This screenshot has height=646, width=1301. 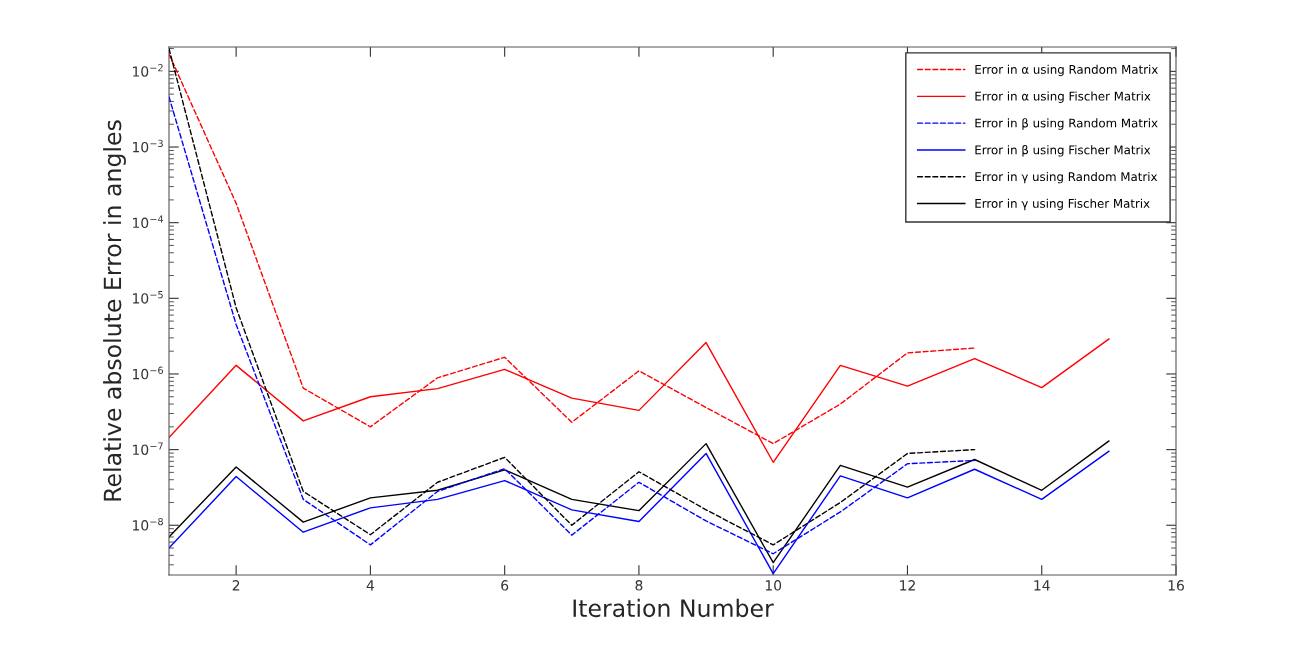 What do you see at coordinates (773, 585) in the screenshot?
I see `x-tick-label: 10` at bounding box center [773, 585].